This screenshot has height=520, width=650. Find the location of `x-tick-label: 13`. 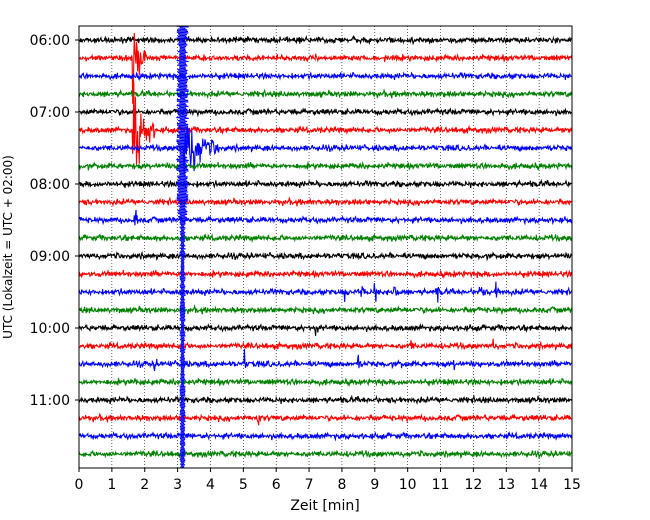

x-tick-label: 13 is located at coordinates (506, 485).